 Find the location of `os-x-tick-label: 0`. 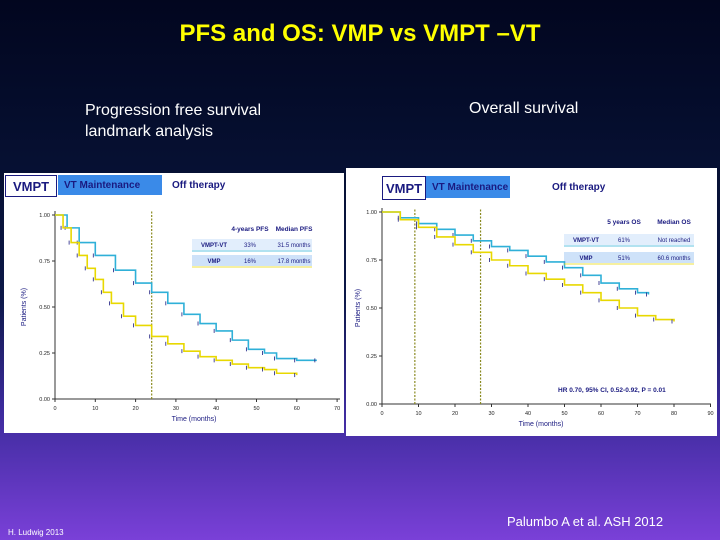

os-x-tick-label: 0 is located at coordinates (381, 414).